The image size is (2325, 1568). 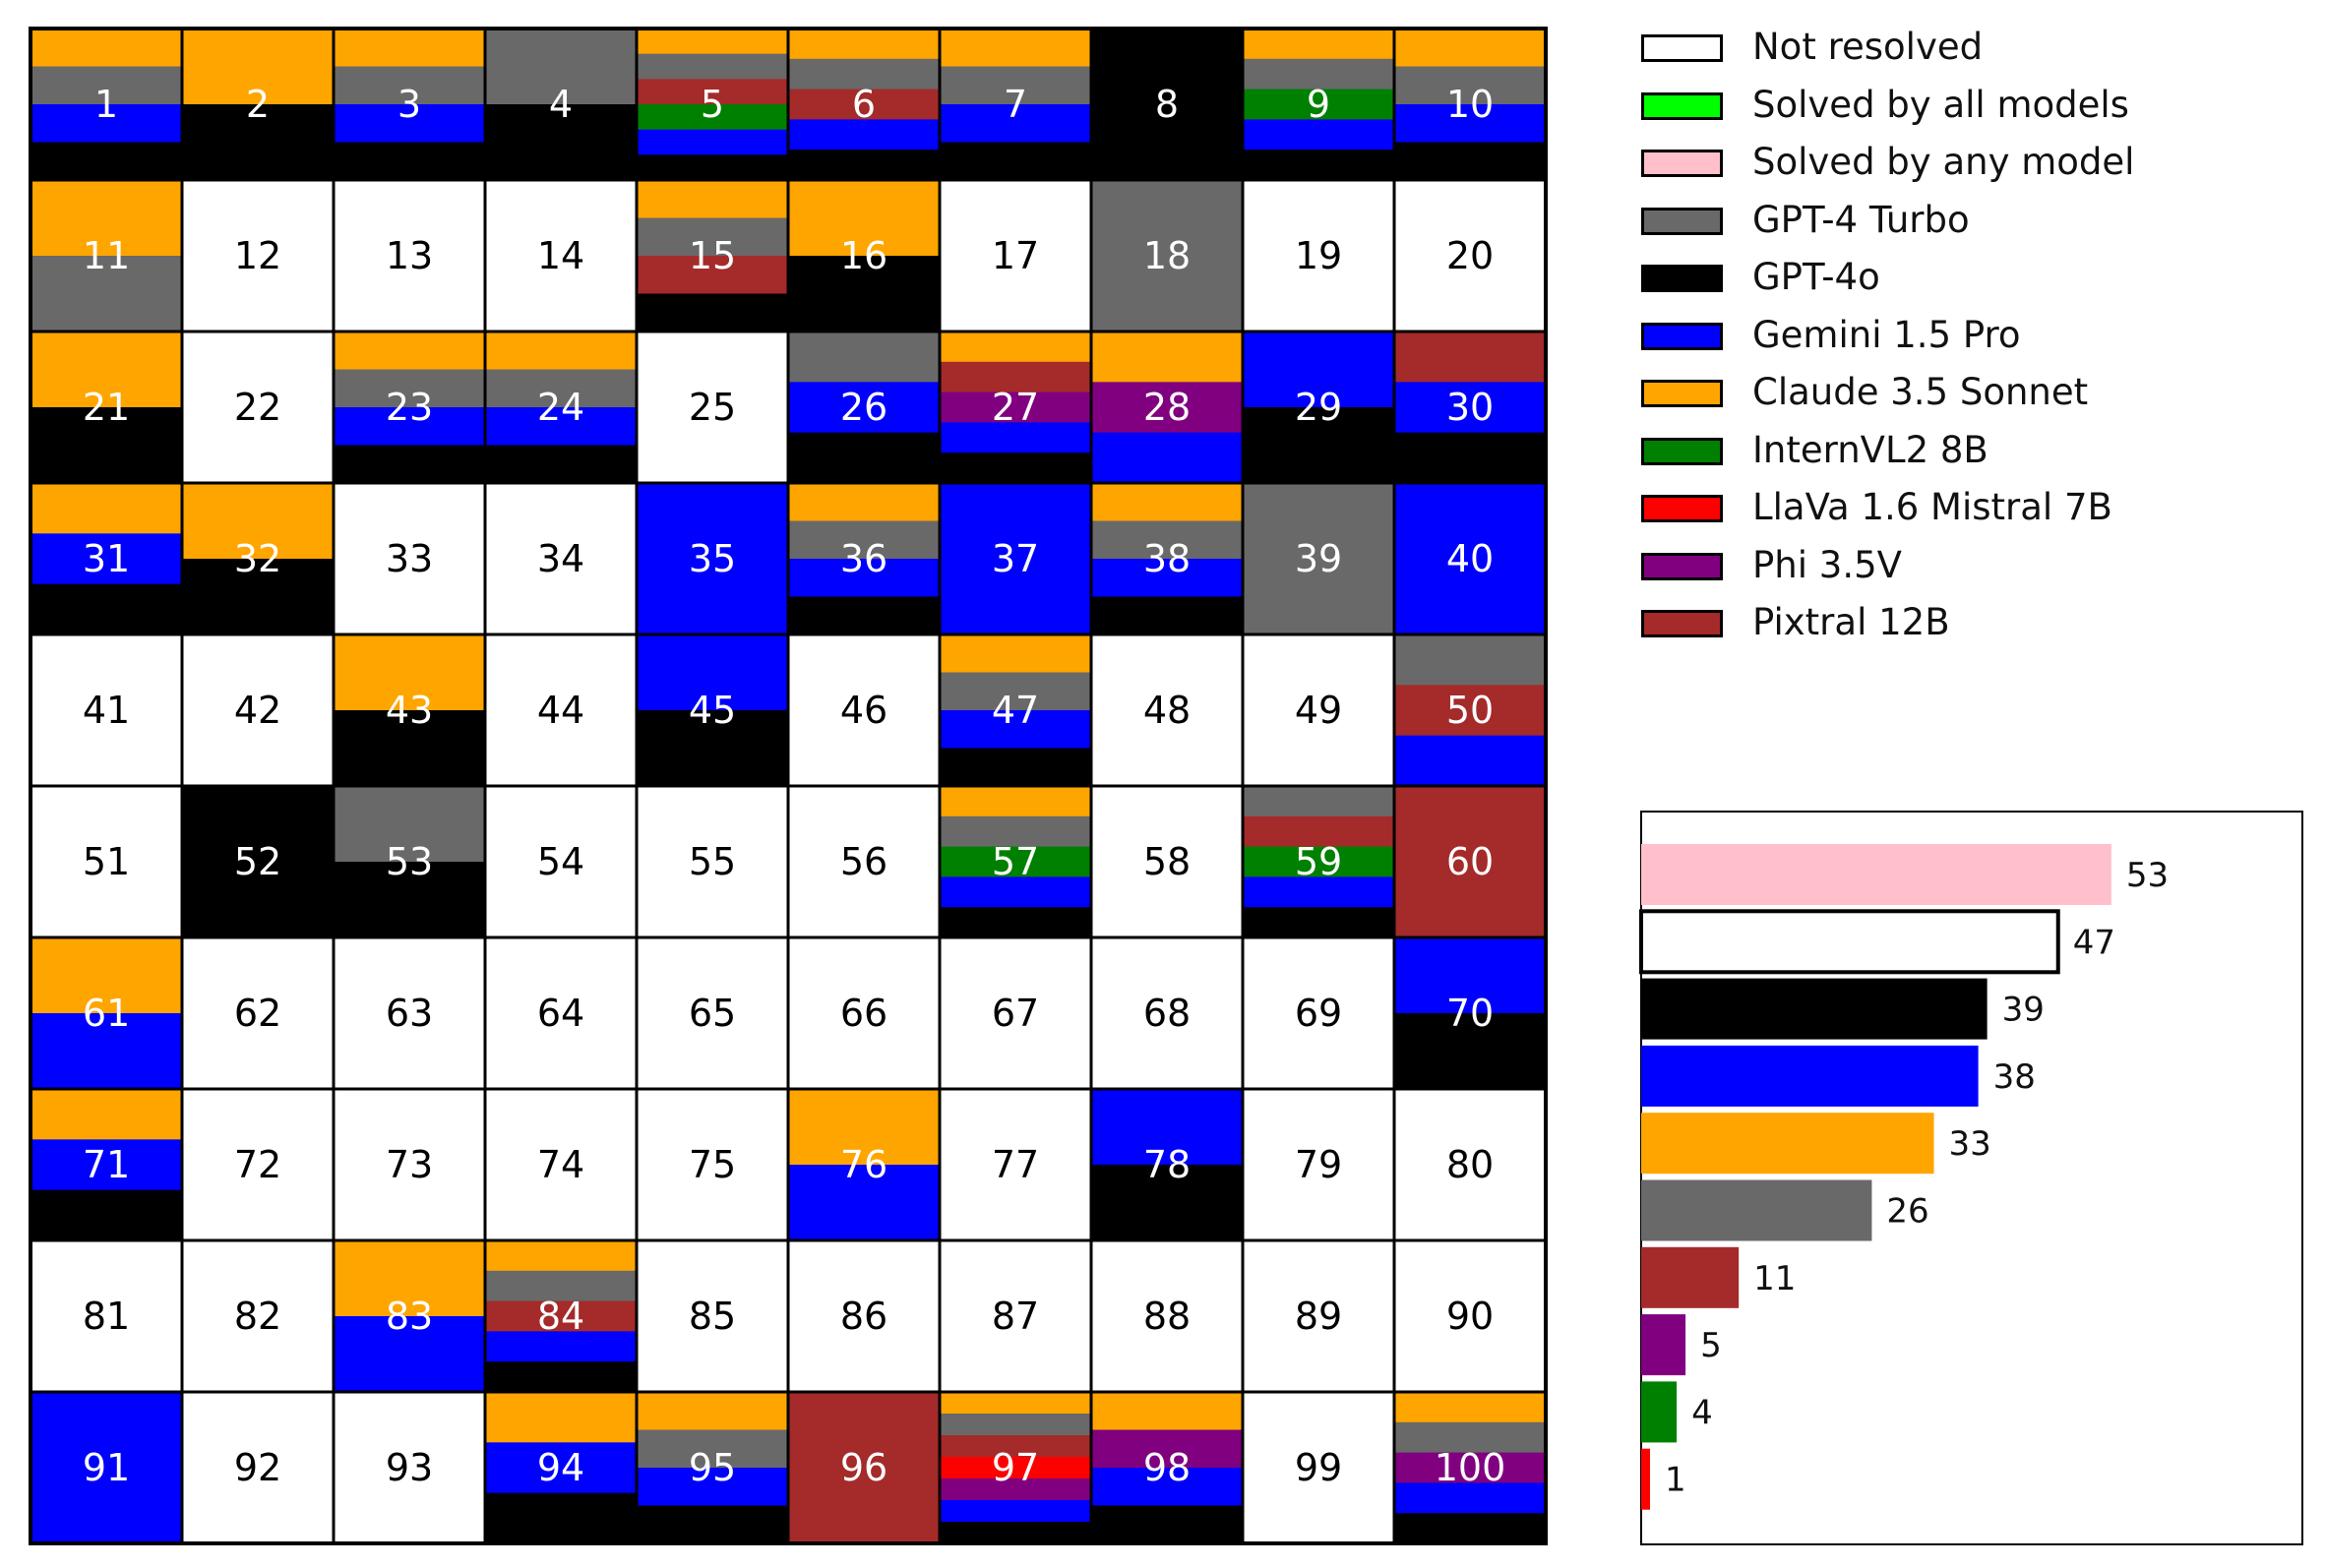 I want to click on cell-segment-llava, so click(x=1015, y=1468).